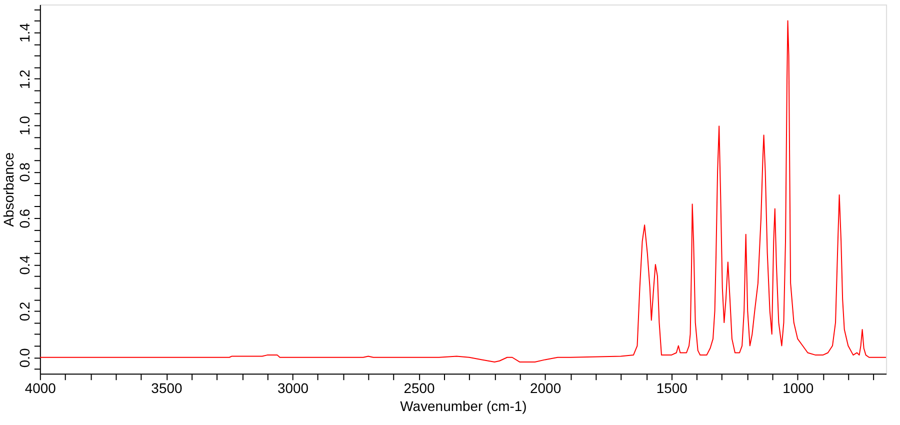 Image resolution: width=900 pixels, height=425 pixels. What do you see at coordinates (546, 388) in the screenshot?
I see `x-tick-label: 2000` at bounding box center [546, 388].